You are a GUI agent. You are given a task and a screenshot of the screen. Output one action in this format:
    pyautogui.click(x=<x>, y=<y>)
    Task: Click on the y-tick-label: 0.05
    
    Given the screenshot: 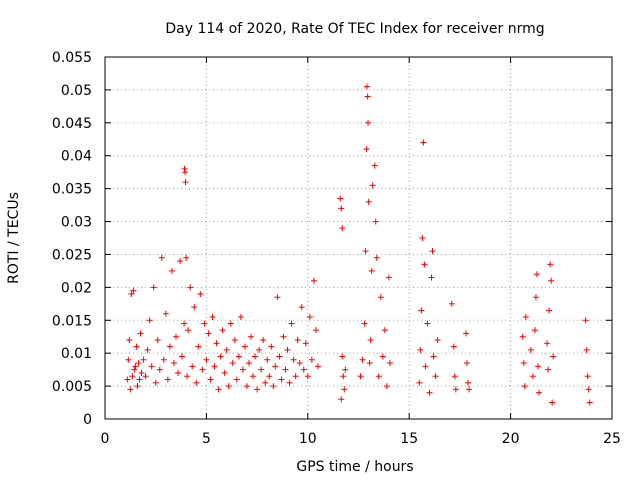 What is the action you would take?
    pyautogui.click(x=76, y=91)
    